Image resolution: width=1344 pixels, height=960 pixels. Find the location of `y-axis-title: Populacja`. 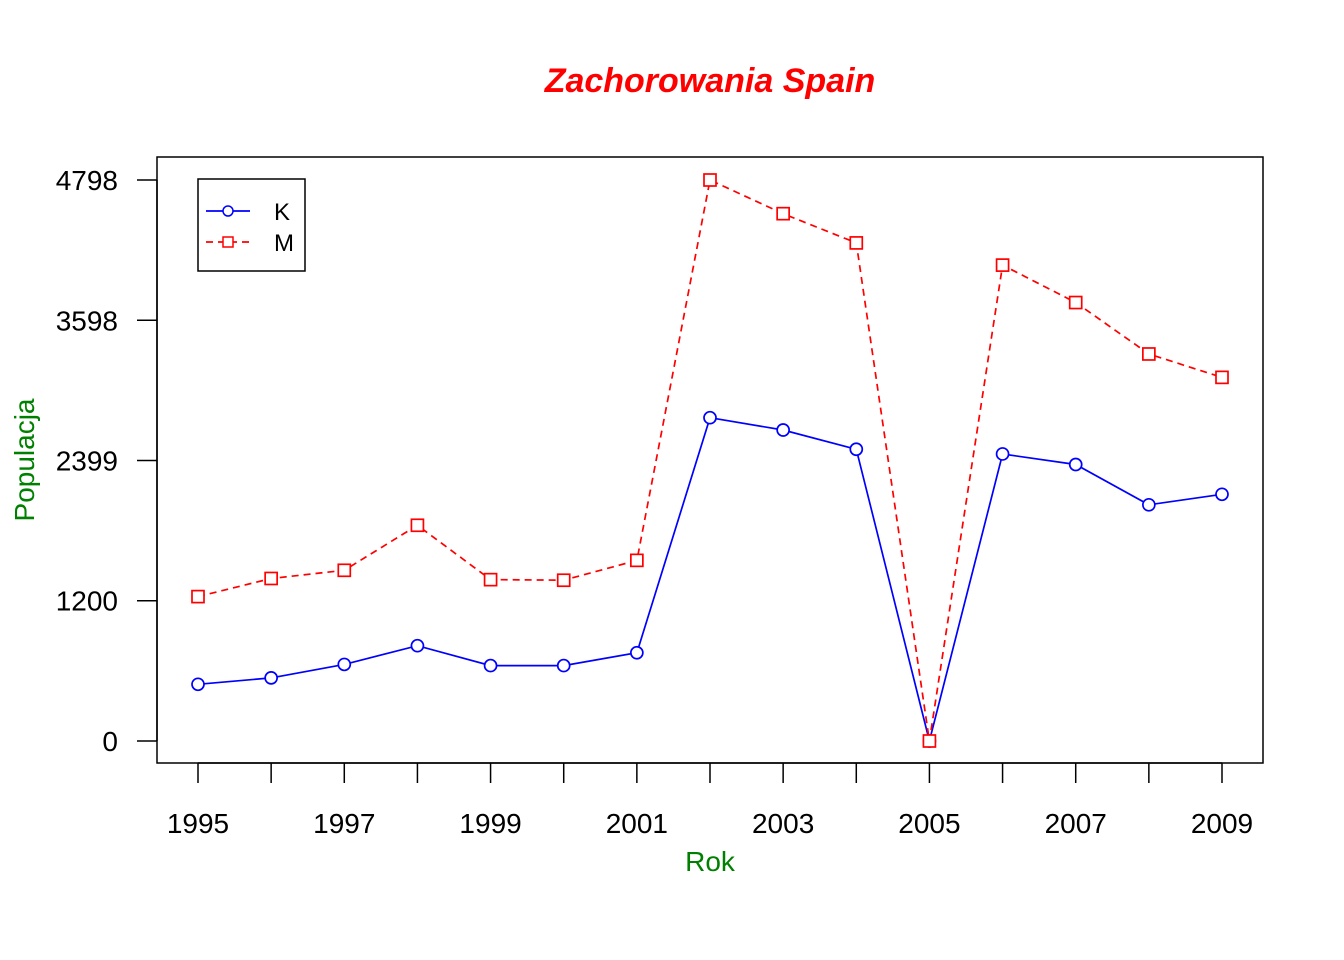

y-axis-title: Populacja is located at coordinates (24, 459).